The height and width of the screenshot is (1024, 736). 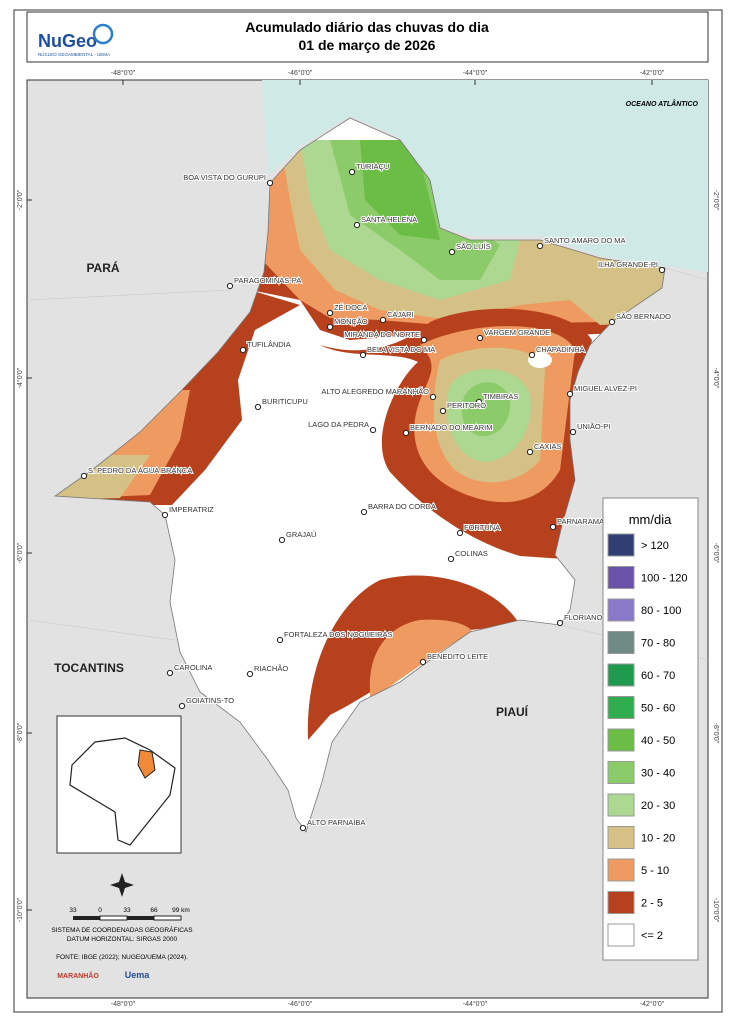 What do you see at coordinates (367, 37) in the screenshot?
I see `header-box` at bounding box center [367, 37].